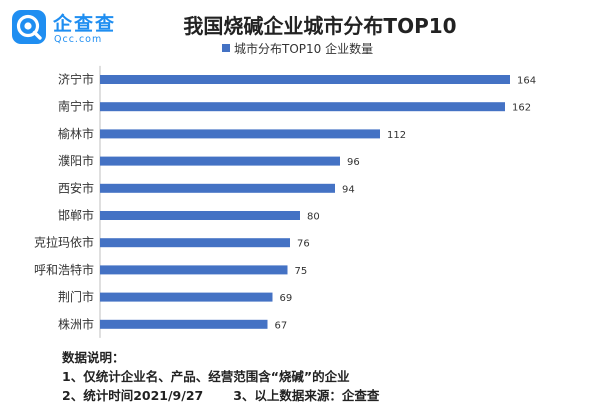 This screenshot has width=592, height=411. What do you see at coordinates (93, 357) in the screenshot?
I see `notes-heading: 数据说明：` at bounding box center [93, 357].